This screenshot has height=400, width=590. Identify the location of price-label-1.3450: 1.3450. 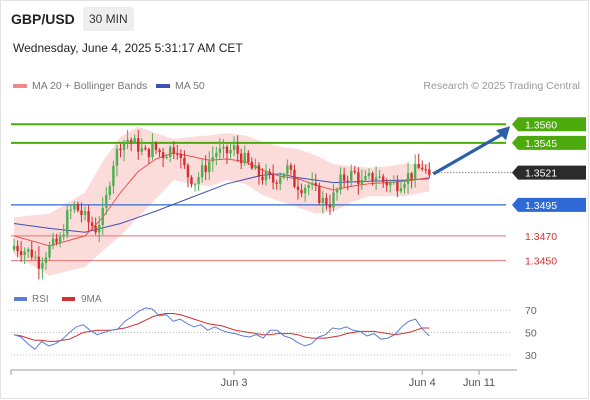
(541, 262).